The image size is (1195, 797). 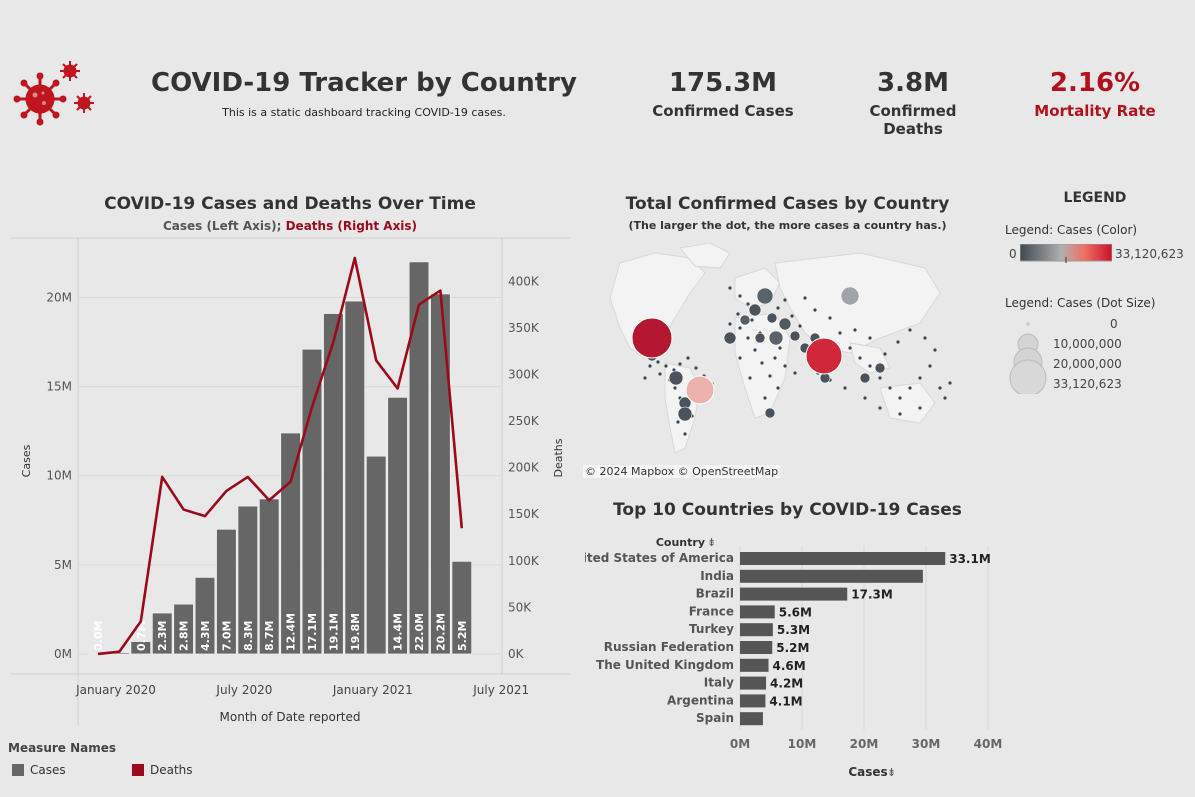 What do you see at coordinates (59, 476) in the screenshot?
I see `y-tick-label: 10M` at bounding box center [59, 476].